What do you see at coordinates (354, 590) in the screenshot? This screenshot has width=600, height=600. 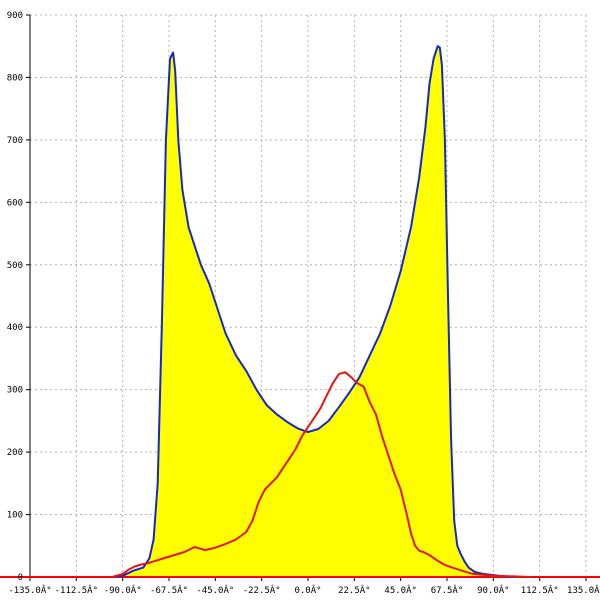 I see `x-tick-label: 22.5Â°` at bounding box center [354, 590].